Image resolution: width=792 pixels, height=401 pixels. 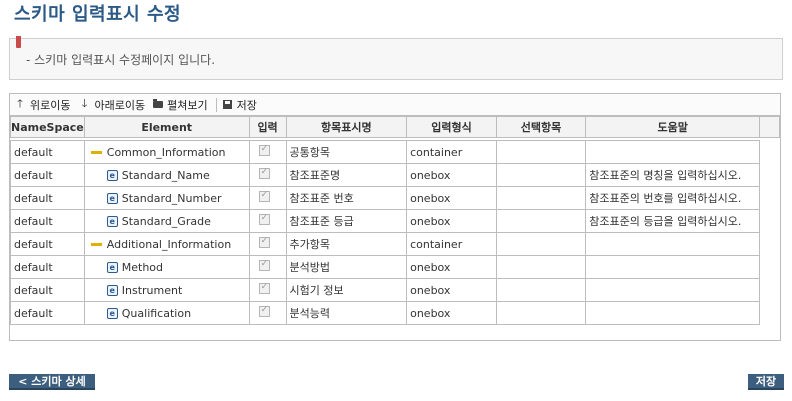 I want to click on table-header-row: NameSpace Element 입력 항목표시명 입력형식 선택항목 도움말, so click(x=395, y=127).